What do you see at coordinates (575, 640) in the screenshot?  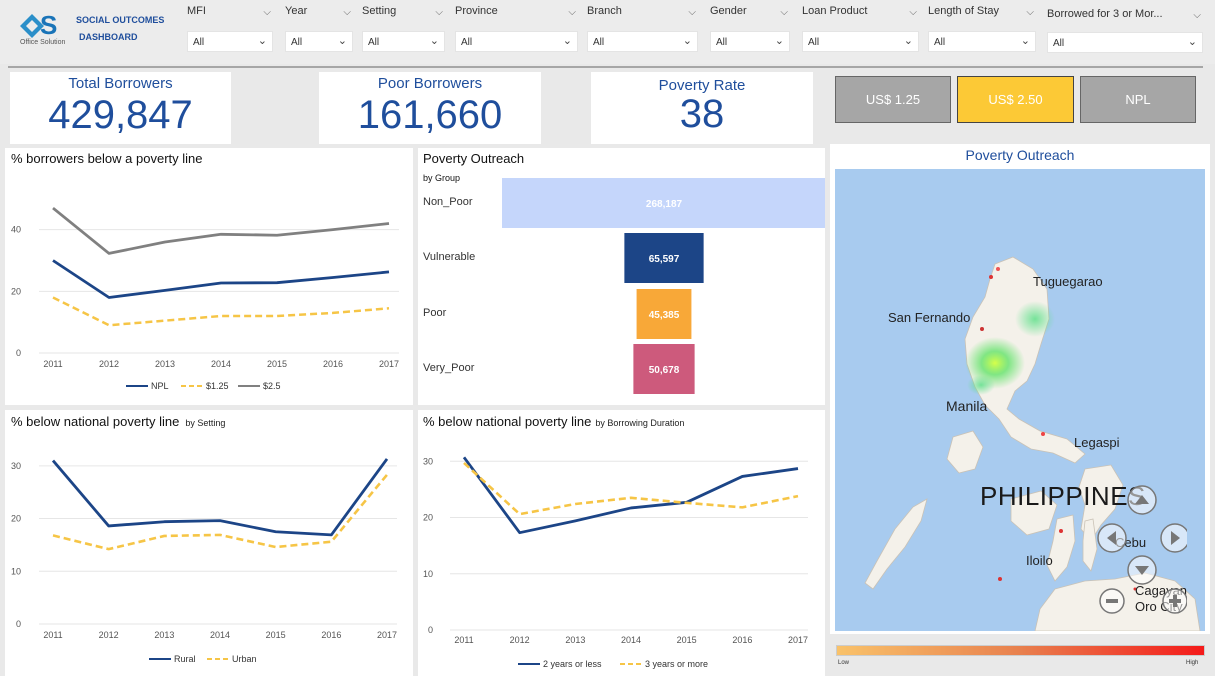 I see `x-tick-label: 2013` at bounding box center [575, 640].